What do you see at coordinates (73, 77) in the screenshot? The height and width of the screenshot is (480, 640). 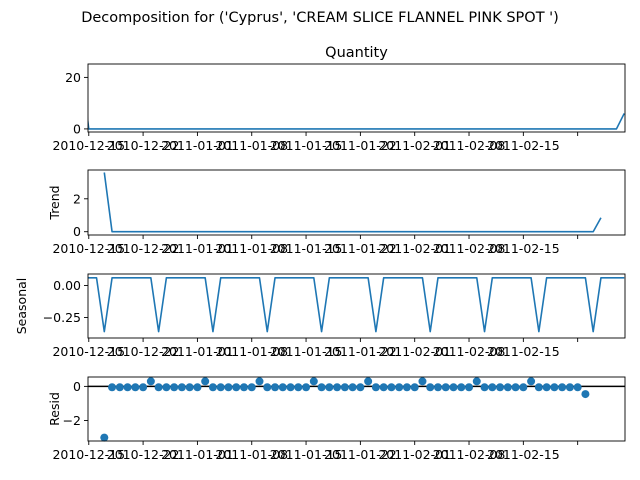 I see `y-tick-label: 20` at bounding box center [73, 77].